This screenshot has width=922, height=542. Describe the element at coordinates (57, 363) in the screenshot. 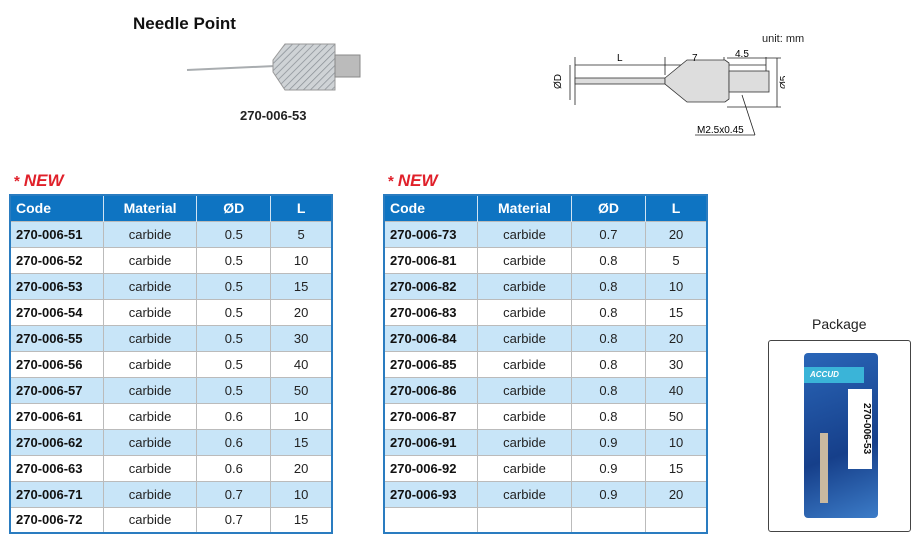

I see `table-cell: 270-006-56` at that location.